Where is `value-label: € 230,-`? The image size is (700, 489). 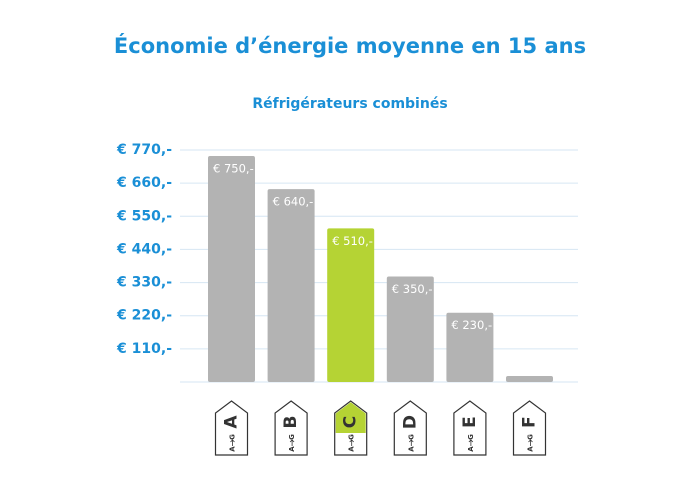 value-label: € 230,- is located at coordinates (471, 325).